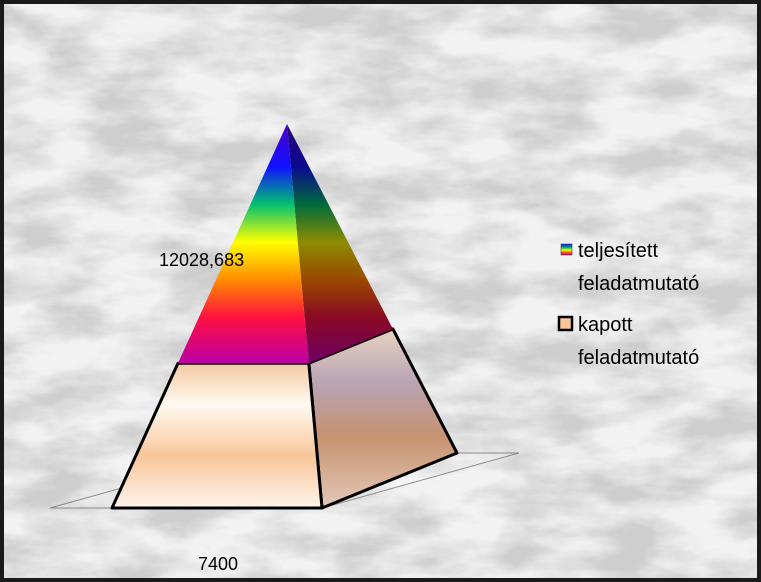 This screenshot has width=761, height=582. I want to click on data-label-kapott: 7400, so click(218, 564).